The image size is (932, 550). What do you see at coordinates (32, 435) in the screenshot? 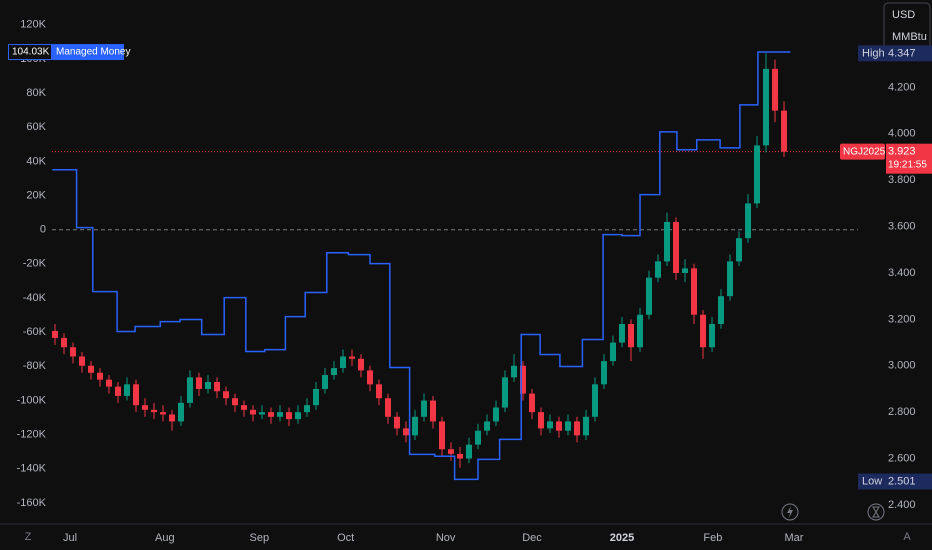
I see `y-tick-label: -120K` at bounding box center [32, 435].